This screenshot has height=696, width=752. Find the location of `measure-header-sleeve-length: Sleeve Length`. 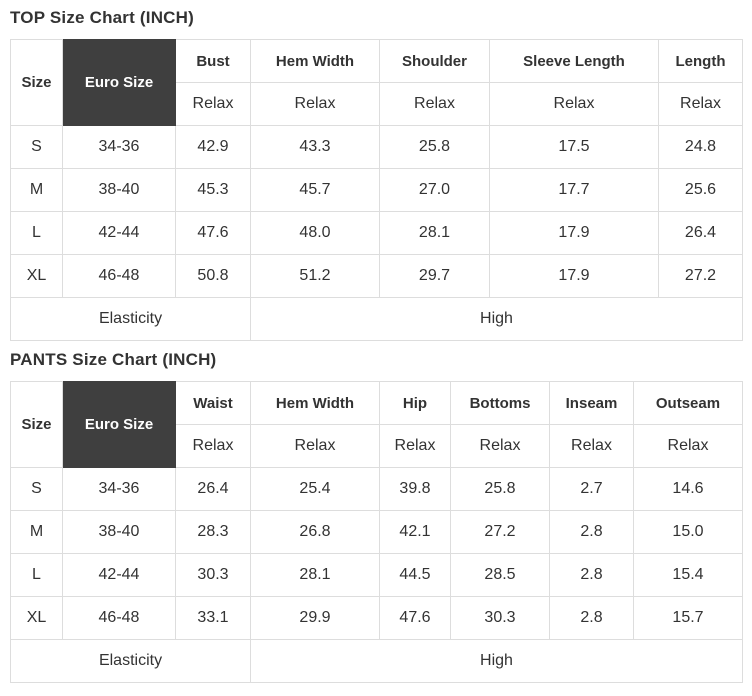

measure-header-sleeve-length: Sleeve Length is located at coordinates (574, 61).